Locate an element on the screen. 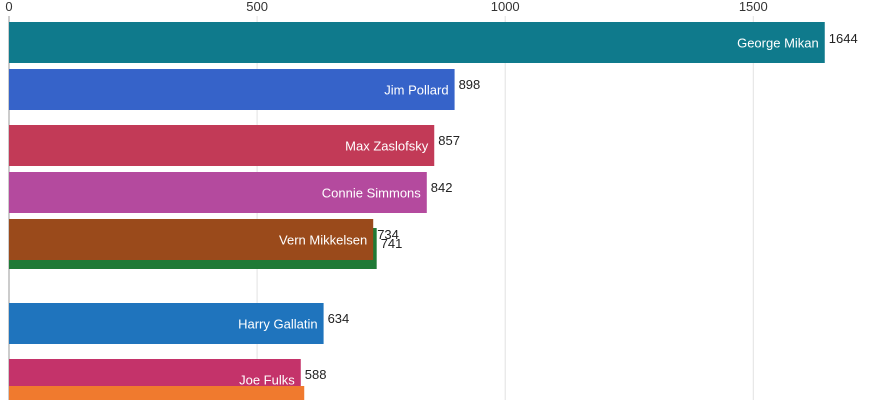 Image resolution: width=888 pixels, height=400 pixels. x-tick-label: 0 is located at coordinates (8, 7).